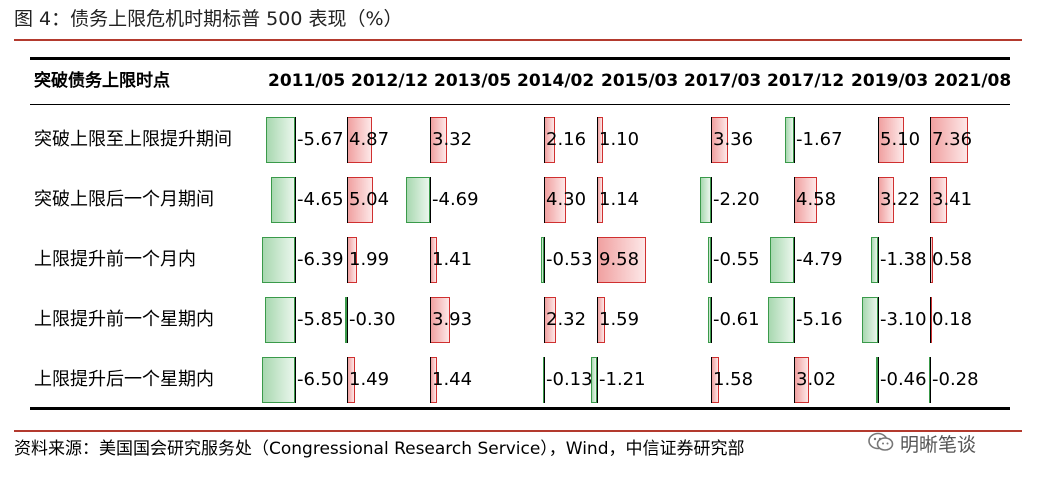  I want to click on table-header-border, so click(520, 104).